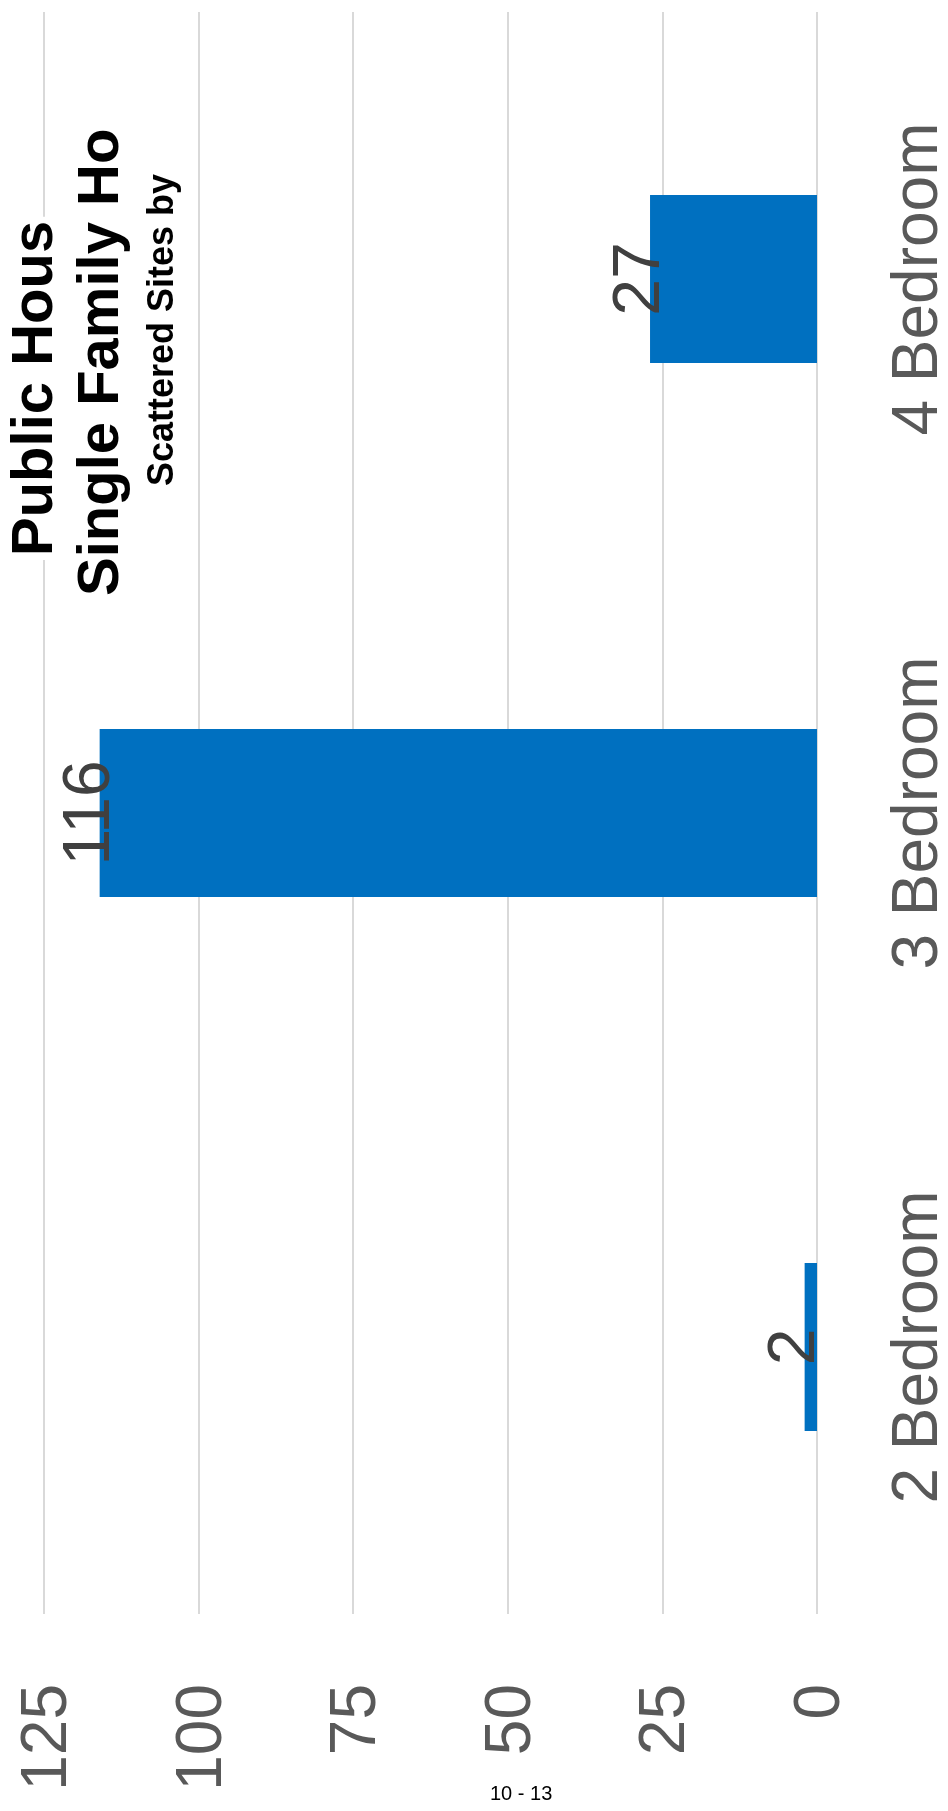 Image resolution: width=948 pixels, height=1811 pixels. I want to click on text: Public Hous Single Family Ho, so click(65, 362).